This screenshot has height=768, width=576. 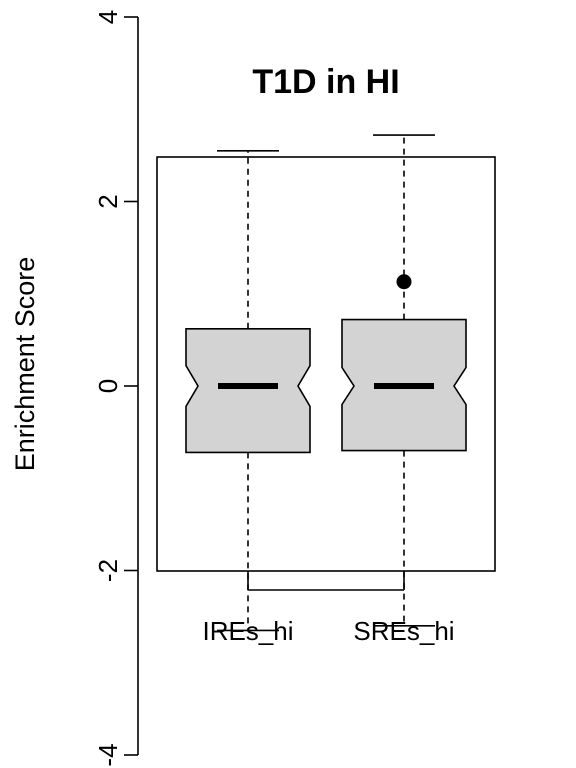 I want to click on point-SREs_hi, so click(x=404, y=282).